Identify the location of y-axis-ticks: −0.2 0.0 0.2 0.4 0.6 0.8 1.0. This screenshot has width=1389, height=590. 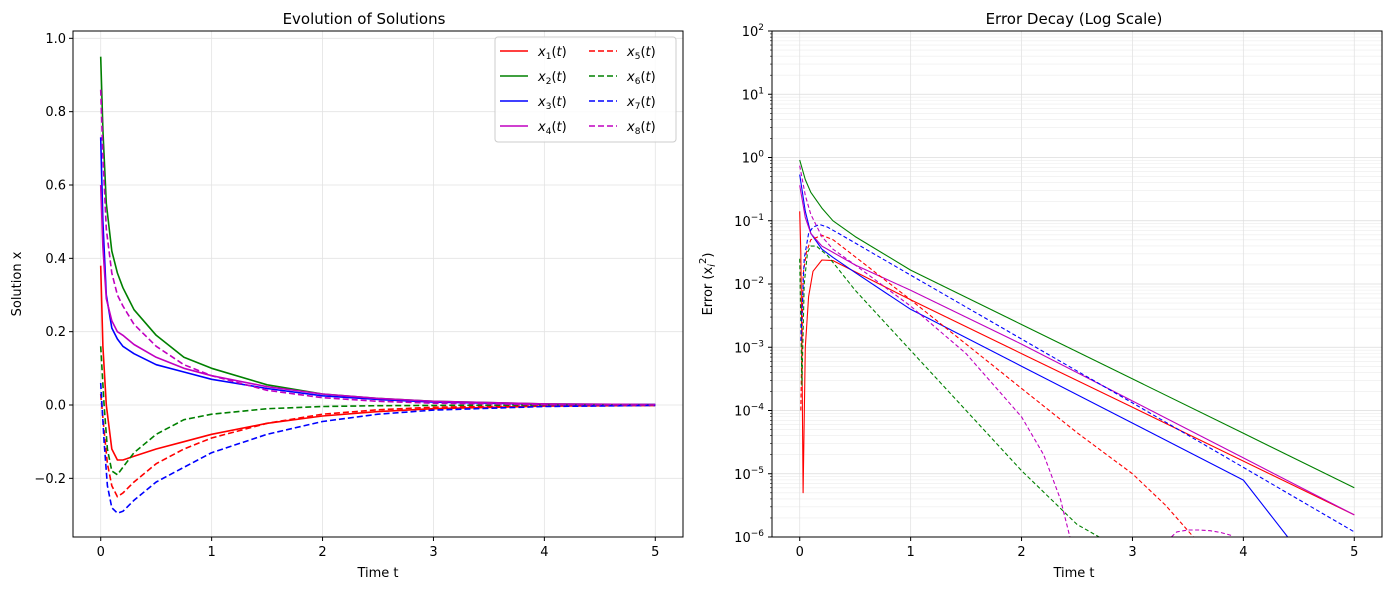
(53, 259).